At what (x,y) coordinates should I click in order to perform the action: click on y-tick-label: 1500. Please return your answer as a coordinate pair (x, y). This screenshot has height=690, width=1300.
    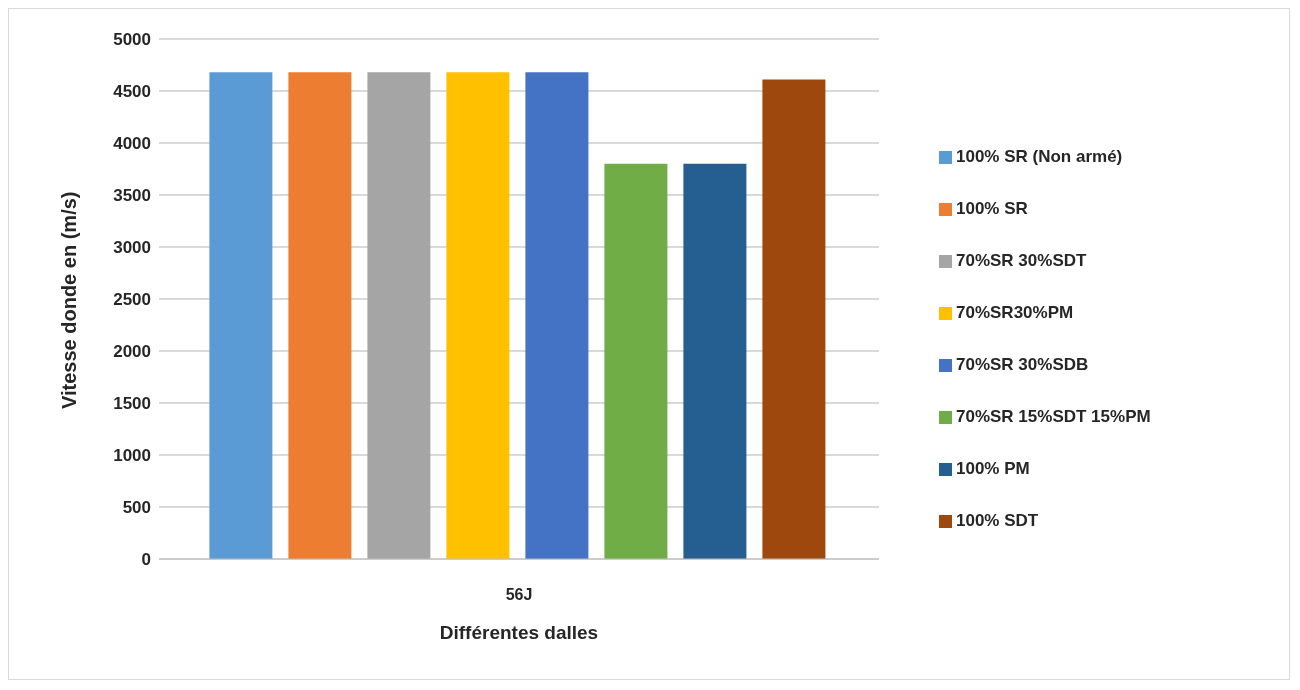
    Looking at the image, I should click on (132, 404).